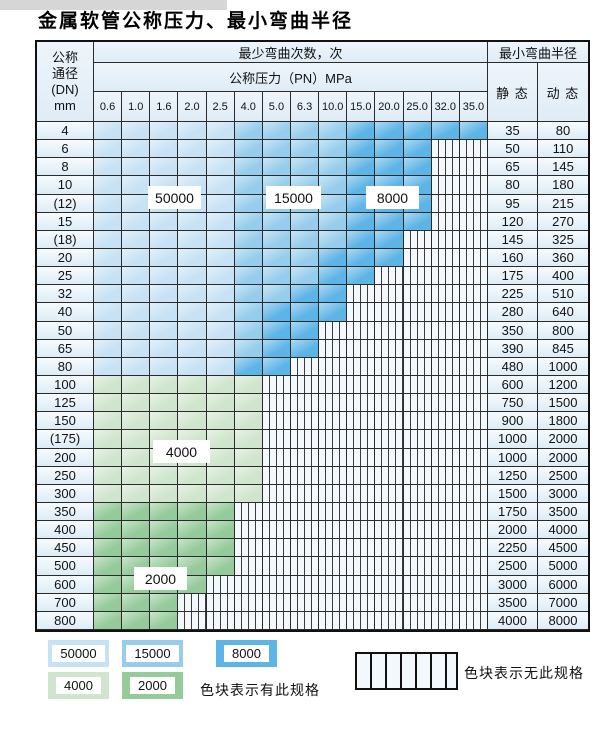 This screenshot has height=743, width=600. What do you see at coordinates (65, 584) in the screenshot?
I see `dn-cell: 600` at bounding box center [65, 584].